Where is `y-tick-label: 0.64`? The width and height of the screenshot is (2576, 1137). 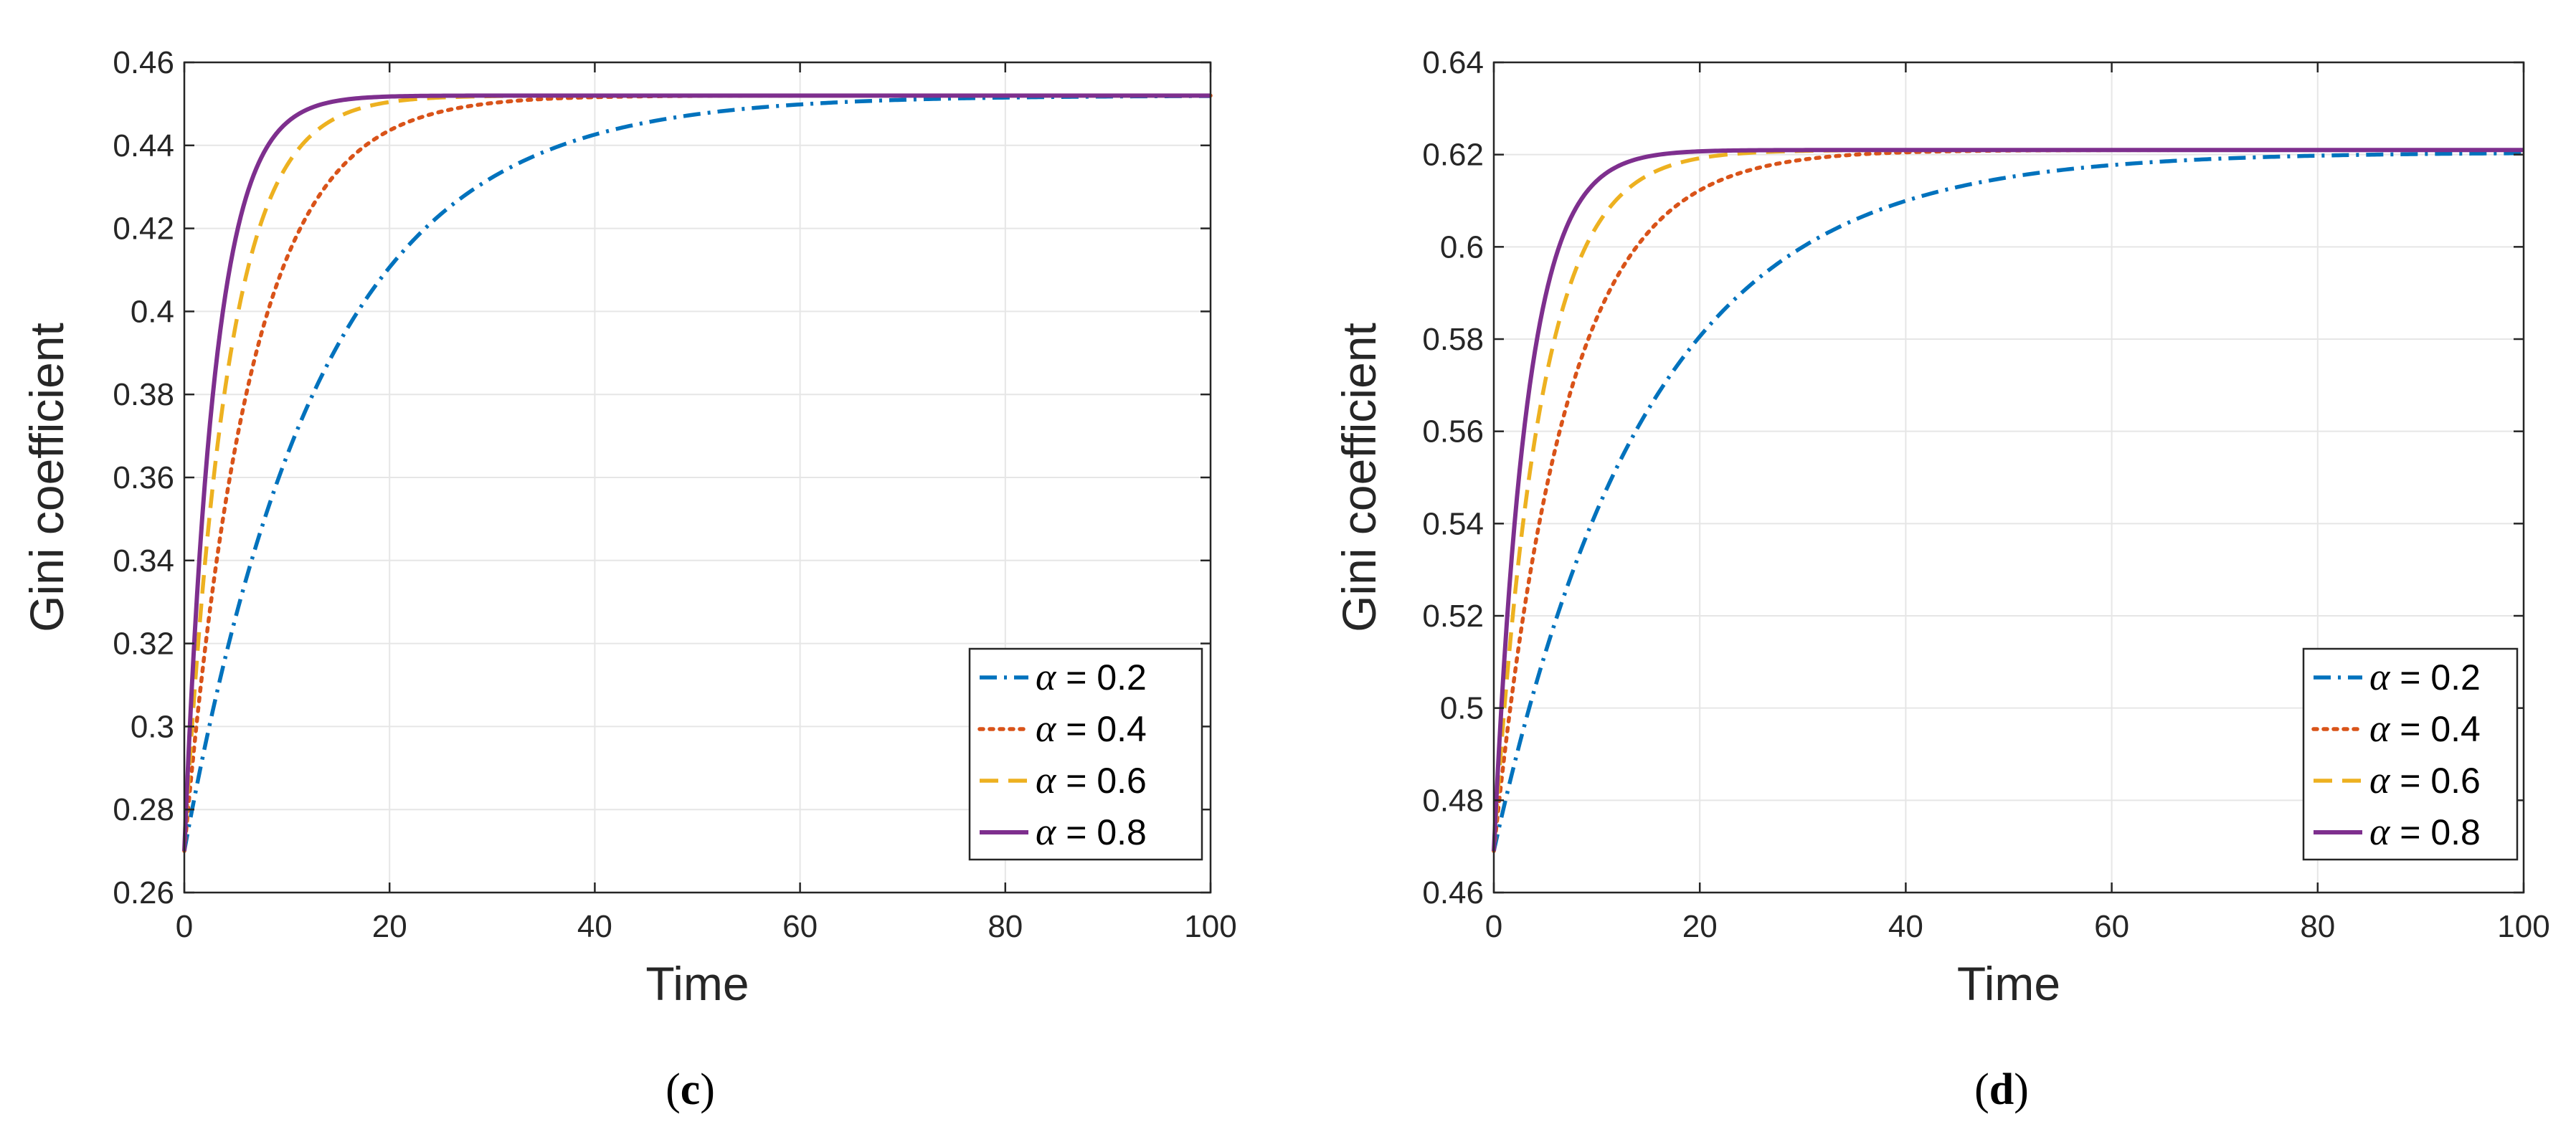
y-tick-label: 0.64 is located at coordinates (1453, 62).